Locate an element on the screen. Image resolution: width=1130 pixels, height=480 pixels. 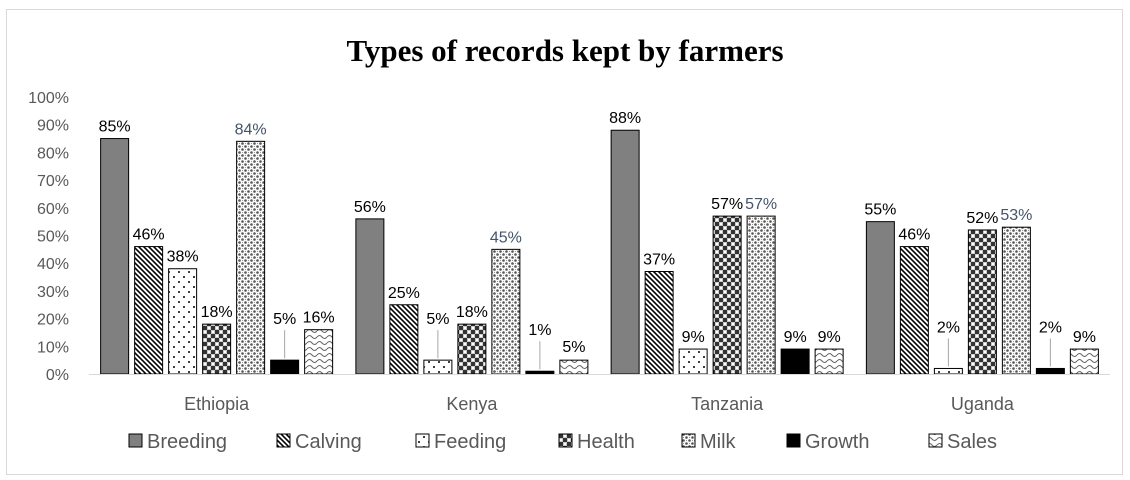
bar-breeding-kenya is located at coordinates (370, 296).